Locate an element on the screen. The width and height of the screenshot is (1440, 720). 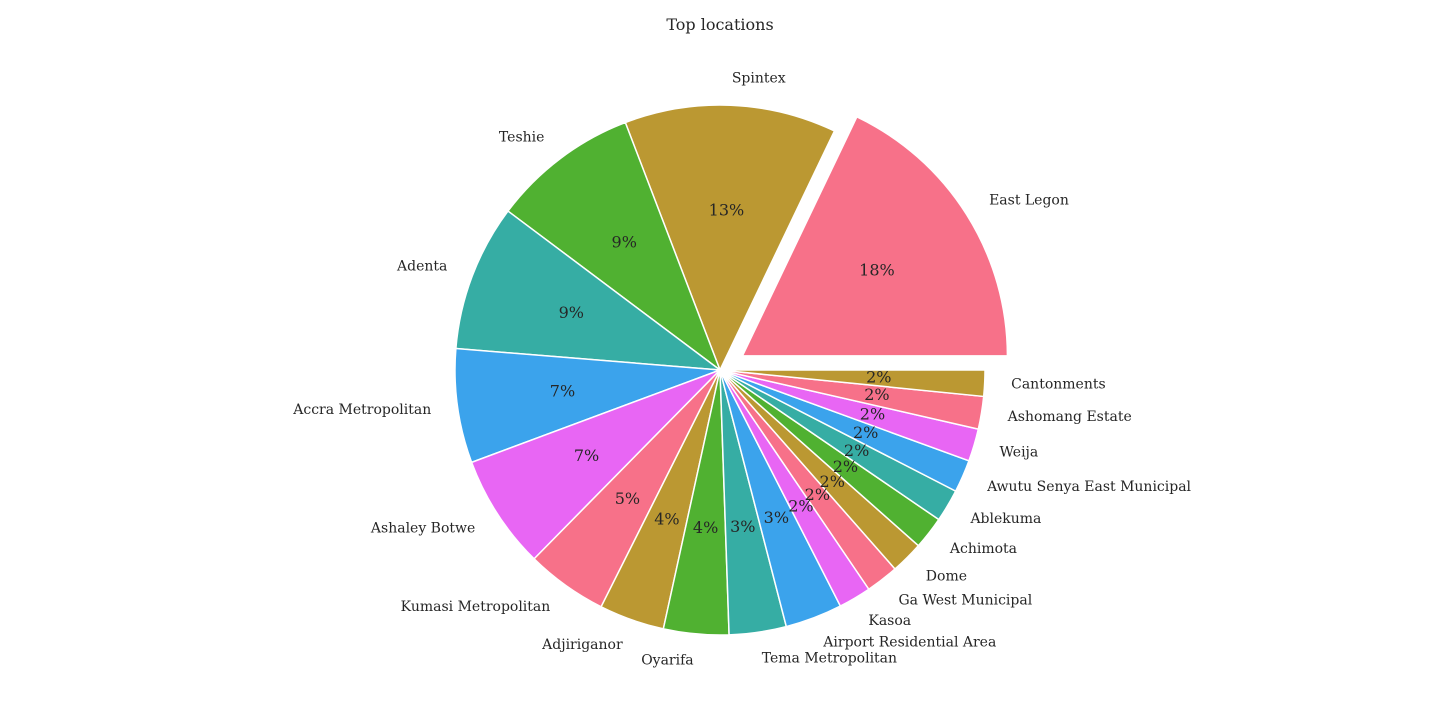
slice-label-kasoa: Kasoa is located at coordinates (889, 621).